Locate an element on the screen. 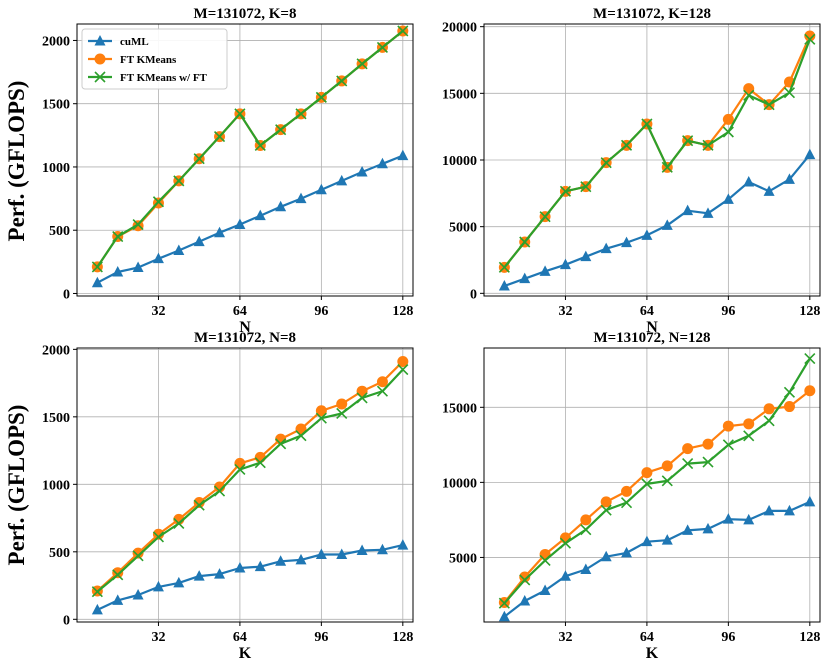 The image size is (830, 670). y-tick-label: 15000 is located at coordinates (459, 94).